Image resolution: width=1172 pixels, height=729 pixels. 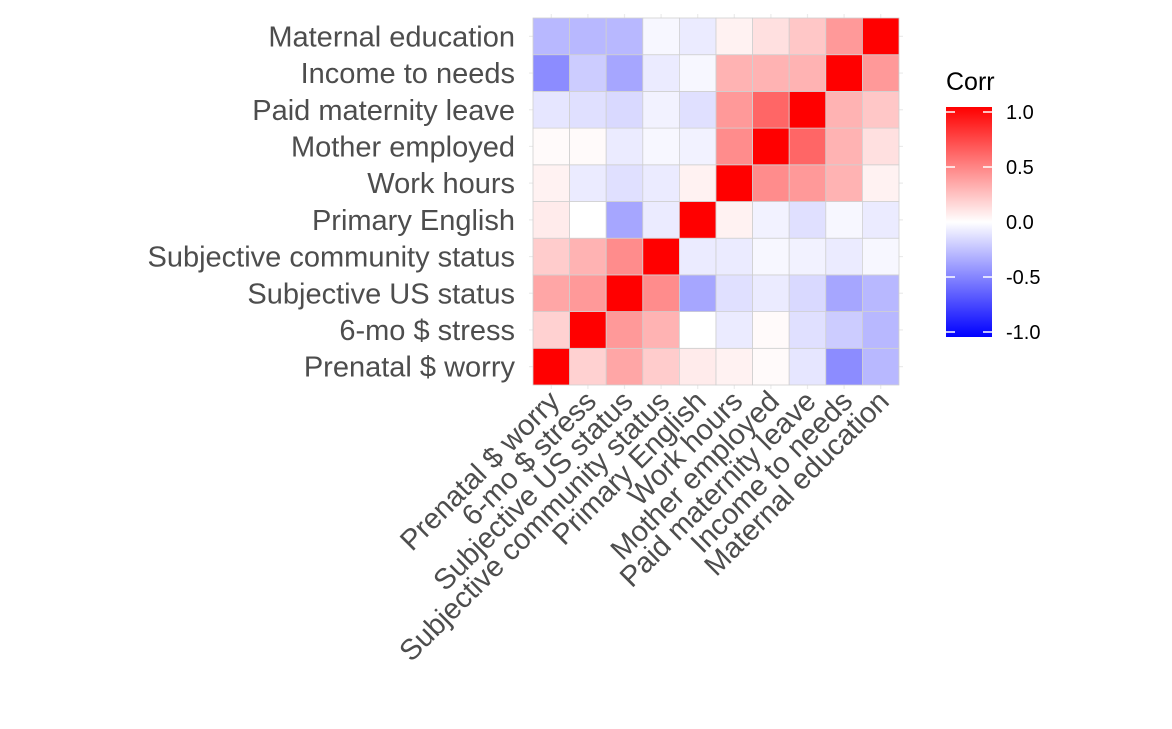 I want to click on legend-tick-label: 1.0, so click(x=1020, y=113).